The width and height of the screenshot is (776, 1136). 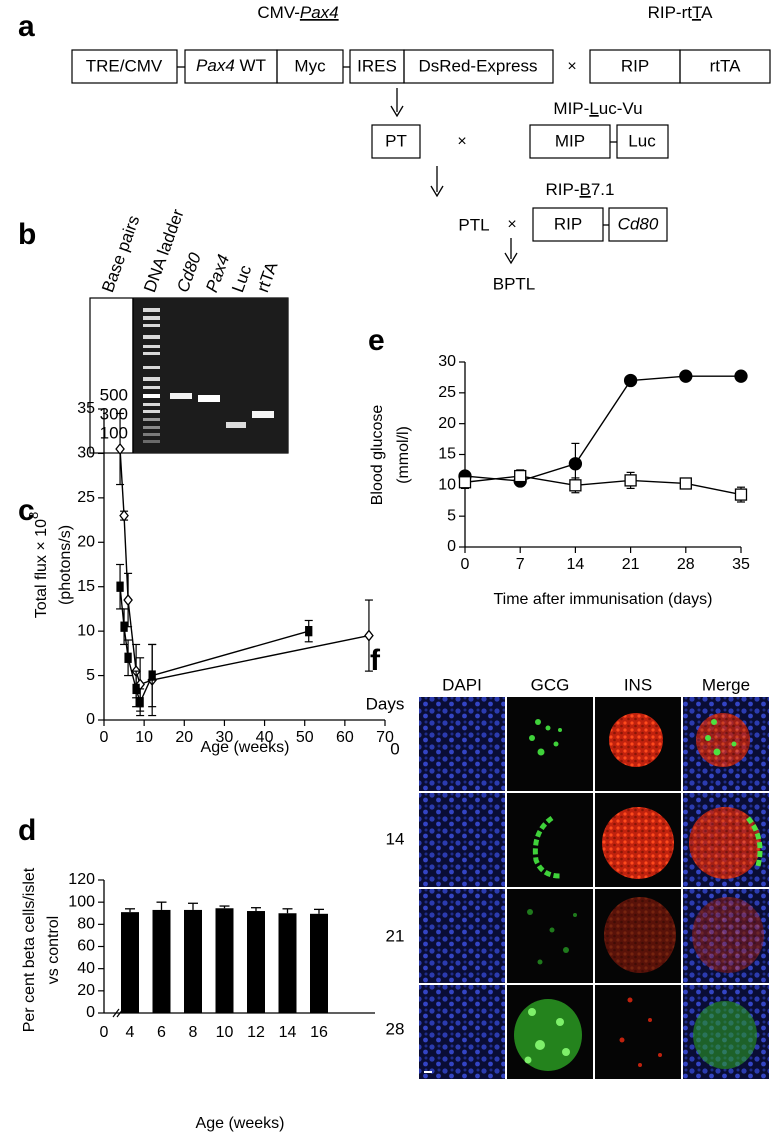 I want to click on label-part: uc-Vu, so click(x=621, y=108).